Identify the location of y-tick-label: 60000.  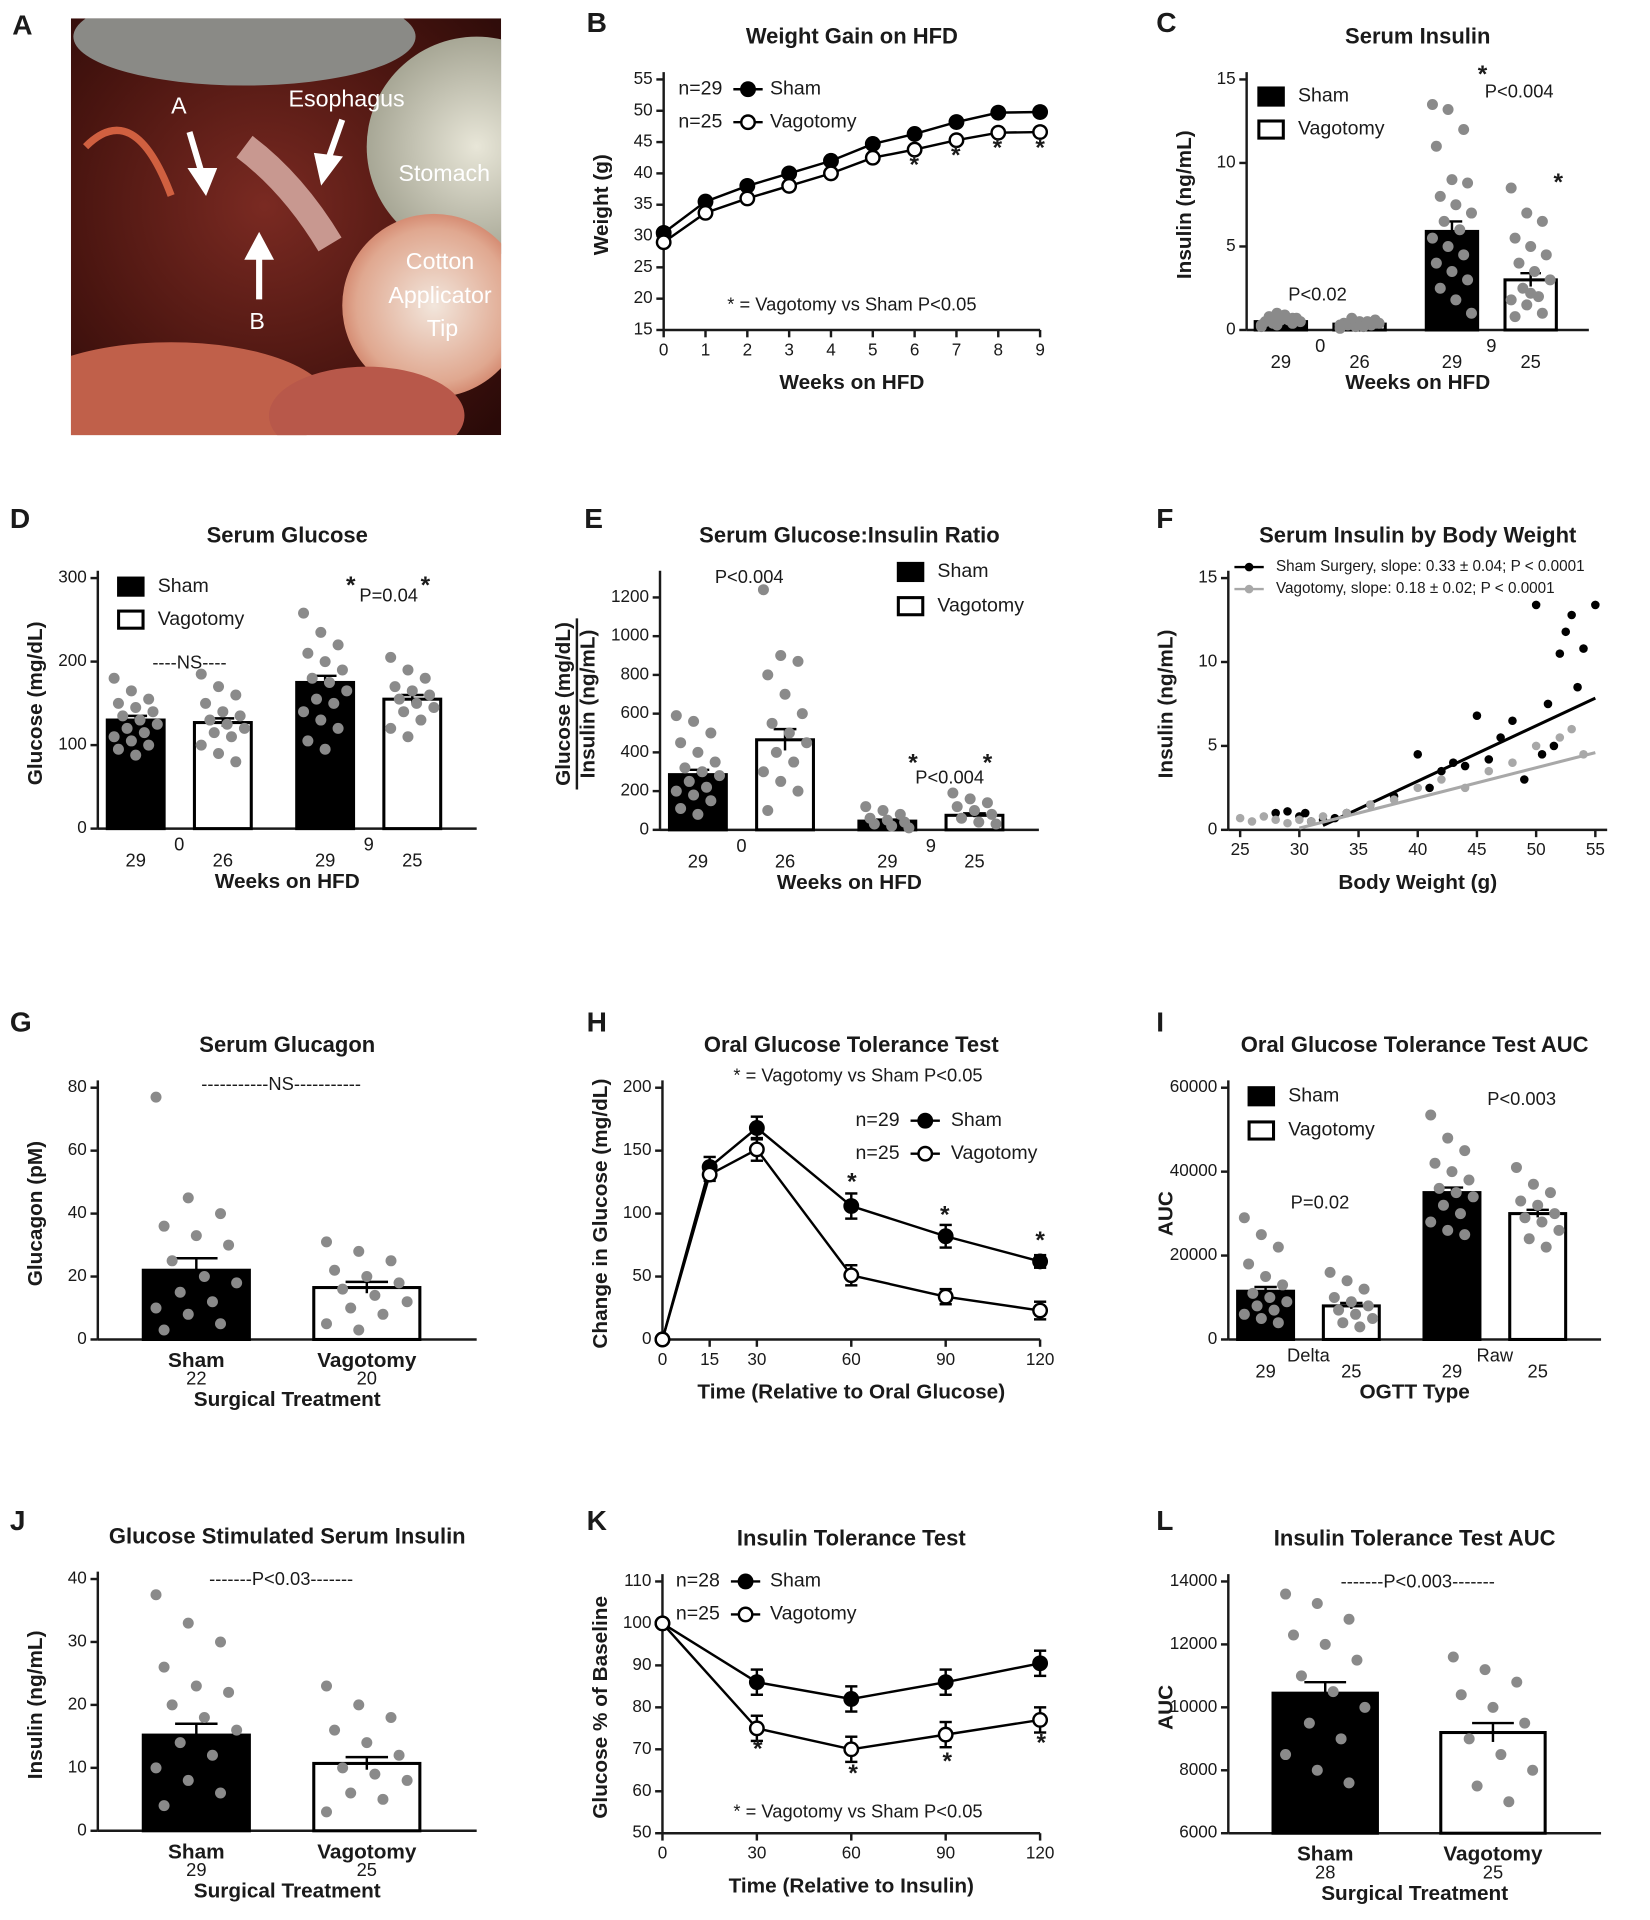
(1194, 1086).